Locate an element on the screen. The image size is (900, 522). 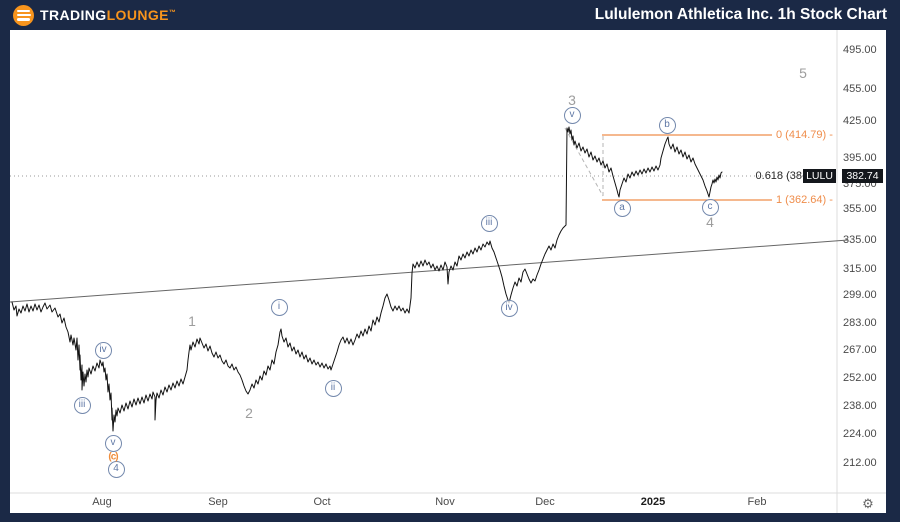
wave-number-label-5: 5 is located at coordinates (803, 73).